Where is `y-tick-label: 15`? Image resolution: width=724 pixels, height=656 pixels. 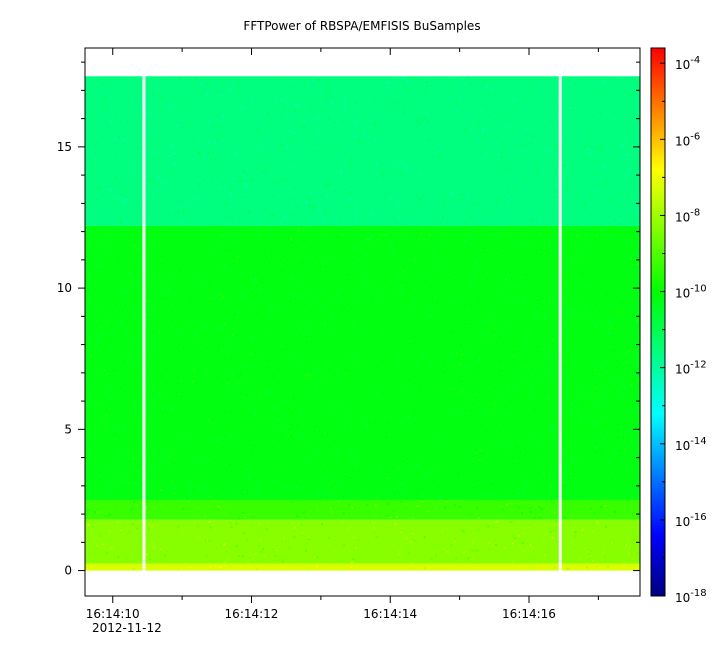
y-tick-label: 15 is located at coordinates (64, 147).